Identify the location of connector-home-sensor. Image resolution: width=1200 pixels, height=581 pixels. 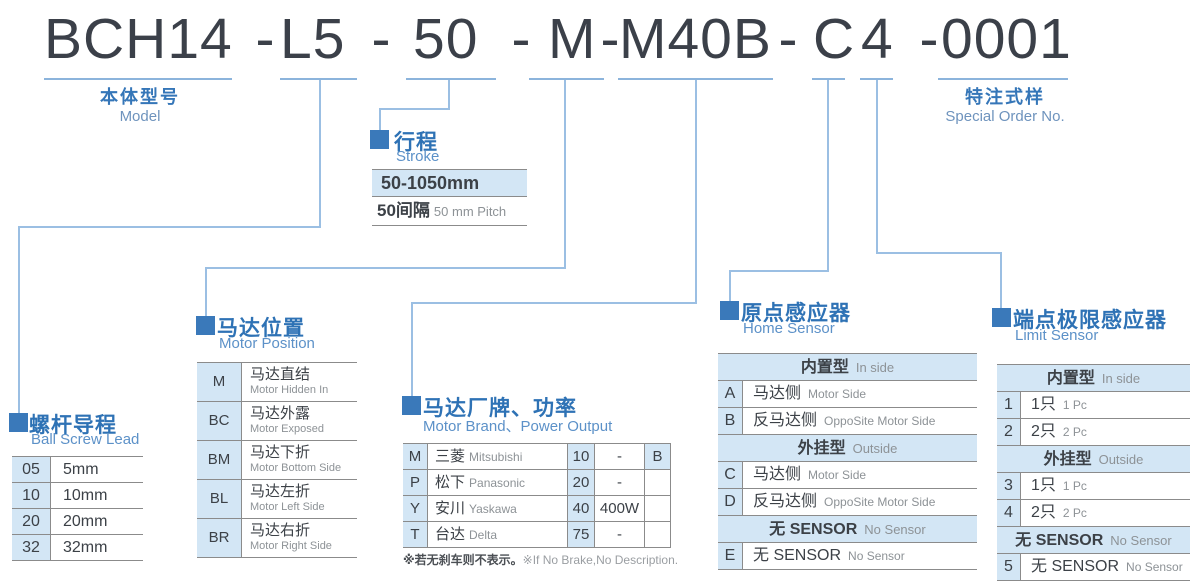
(828, 175).